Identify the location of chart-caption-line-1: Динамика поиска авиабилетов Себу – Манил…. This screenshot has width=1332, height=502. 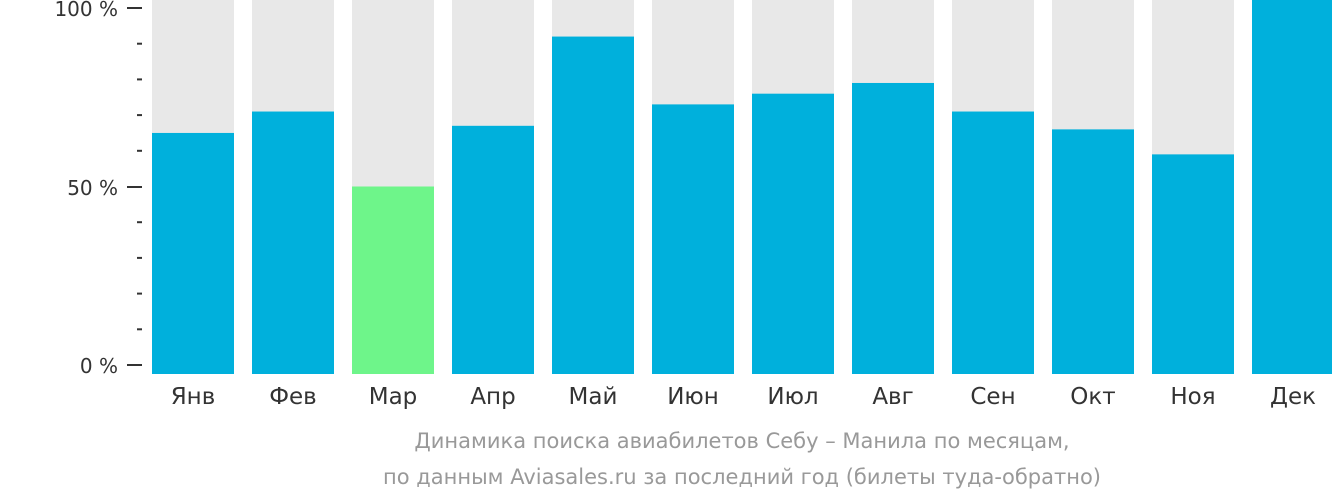
(742, 441).